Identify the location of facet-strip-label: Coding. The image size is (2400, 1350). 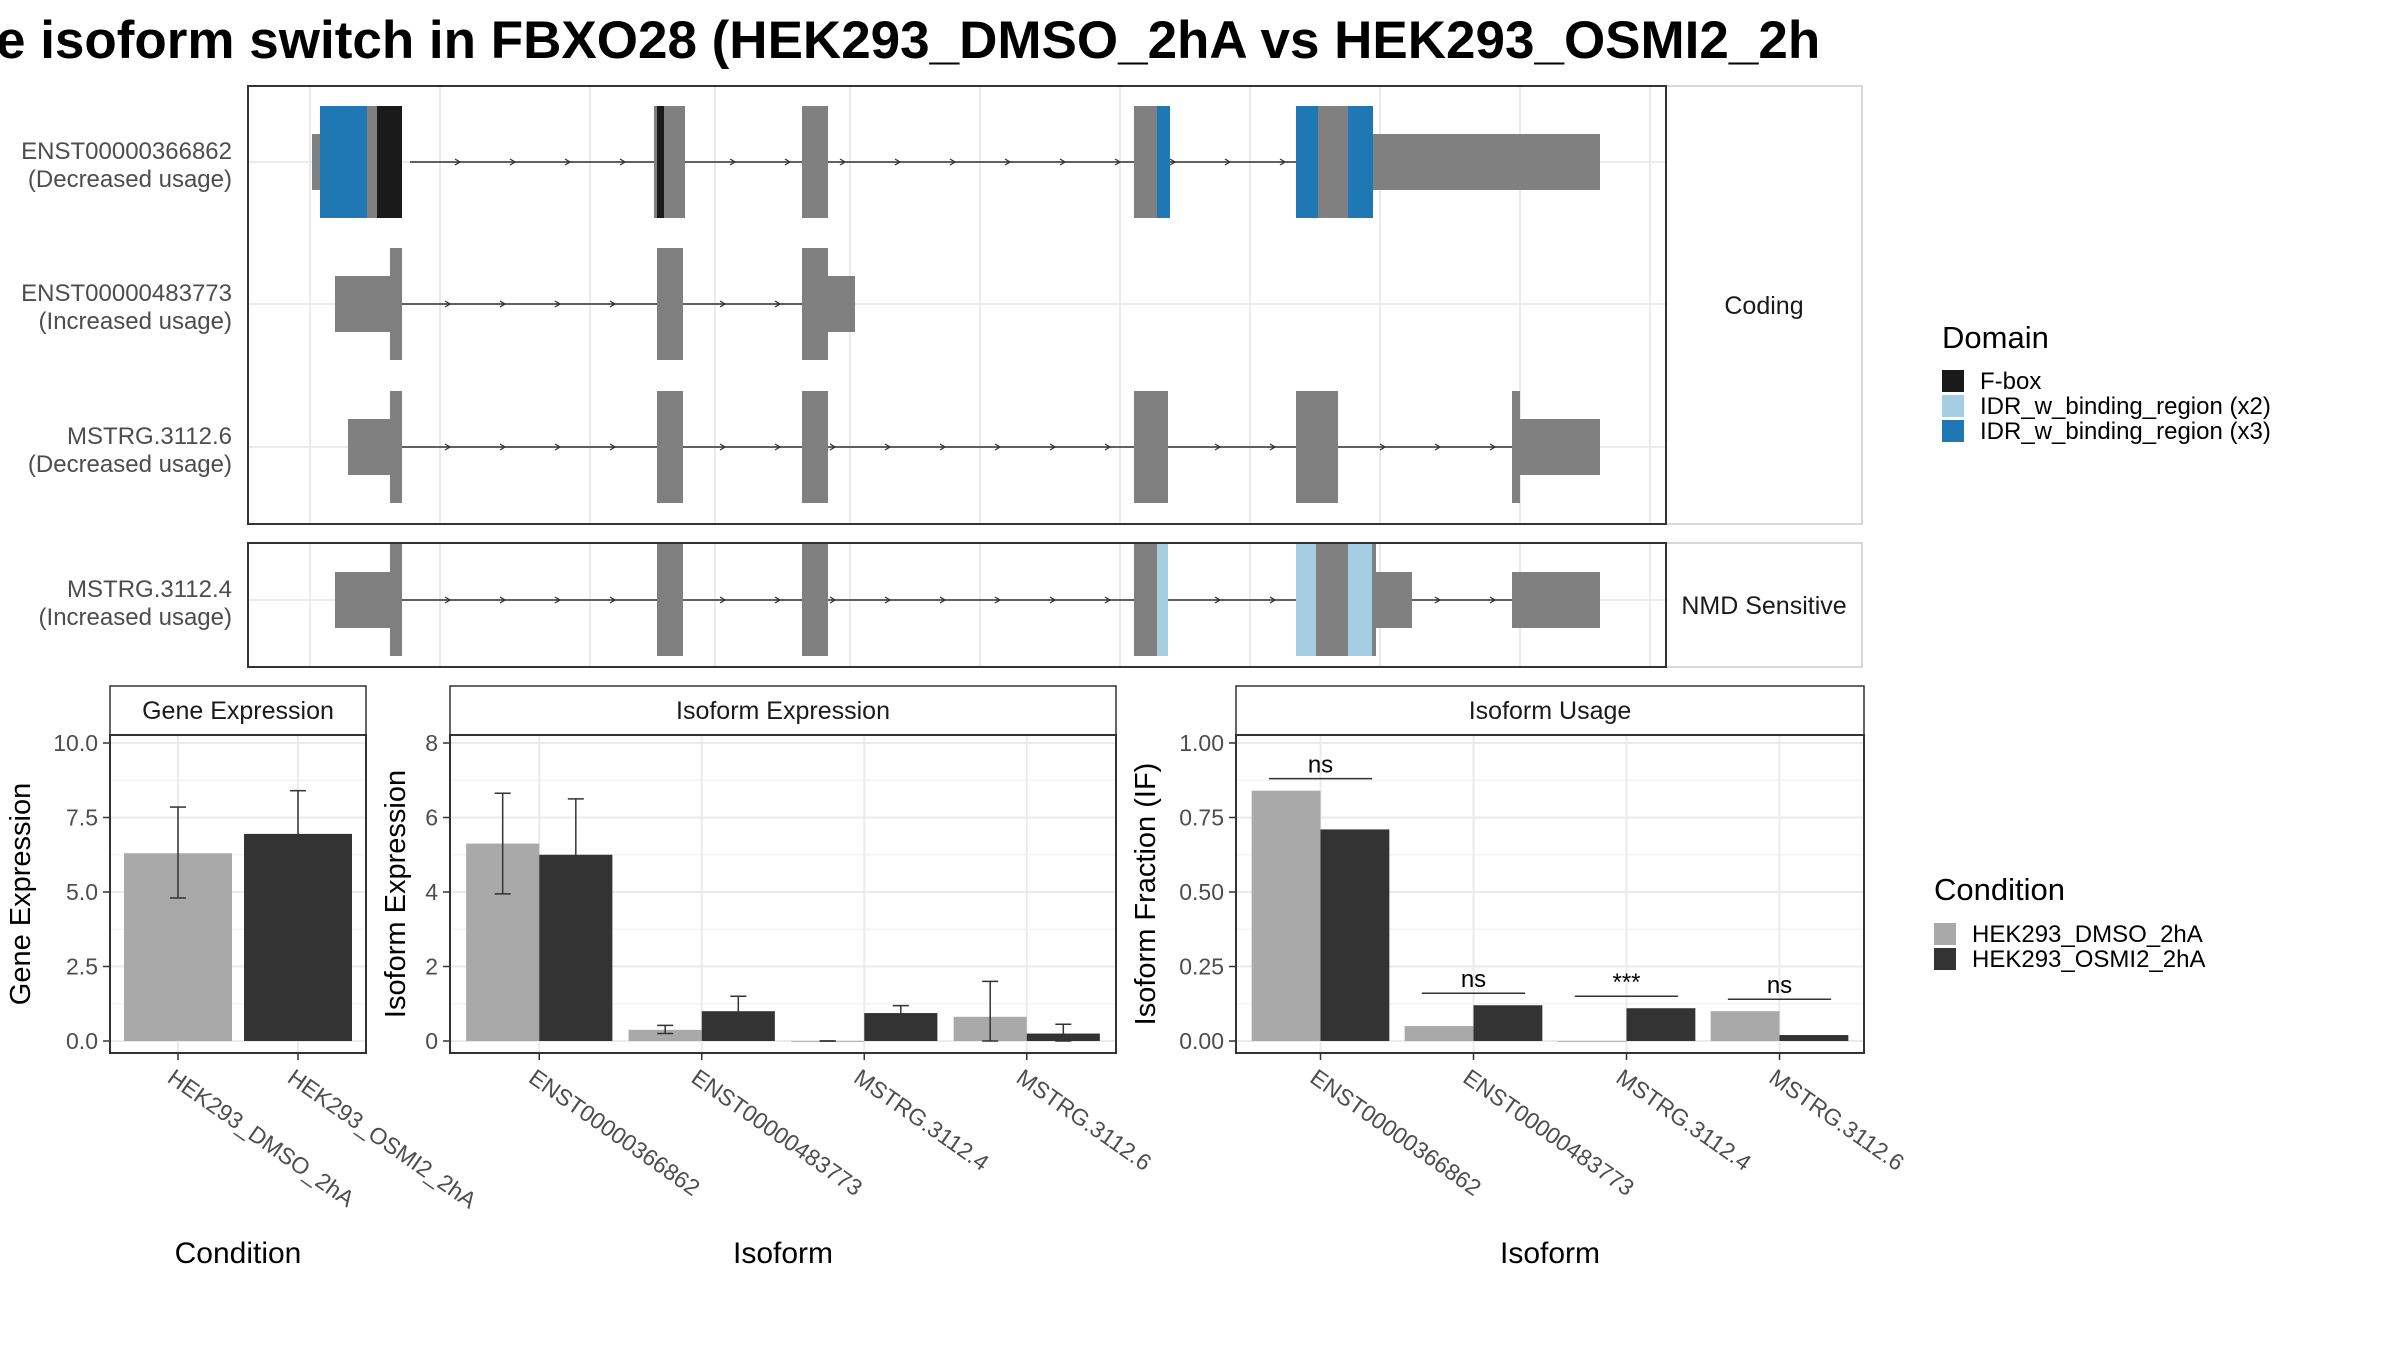
(1763, 306).